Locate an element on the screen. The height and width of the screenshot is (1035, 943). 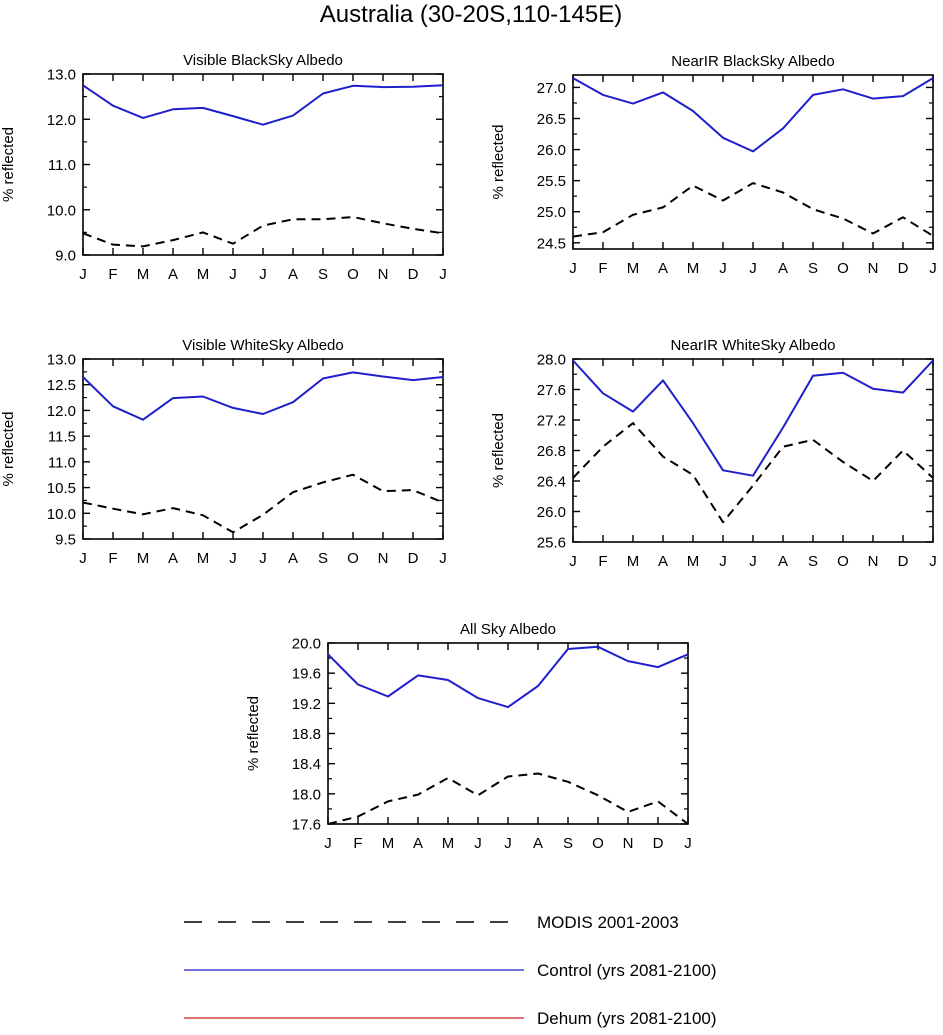
legend-label: MODIS 2001-2003 is located at coordinates (608, 922).